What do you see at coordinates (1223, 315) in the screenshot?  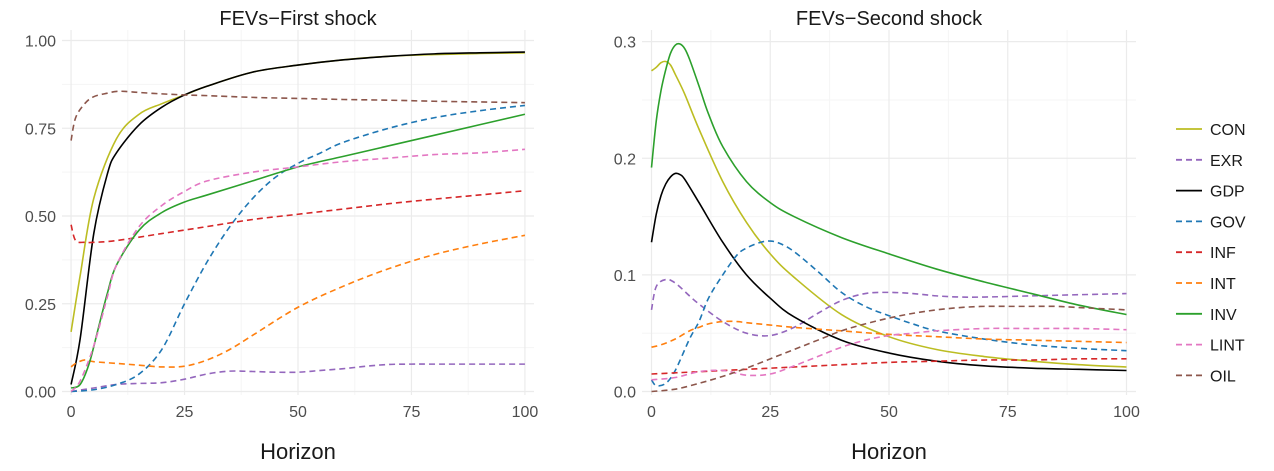 I see `legend-label-inv: INV` at bounding box center [1223, 315].